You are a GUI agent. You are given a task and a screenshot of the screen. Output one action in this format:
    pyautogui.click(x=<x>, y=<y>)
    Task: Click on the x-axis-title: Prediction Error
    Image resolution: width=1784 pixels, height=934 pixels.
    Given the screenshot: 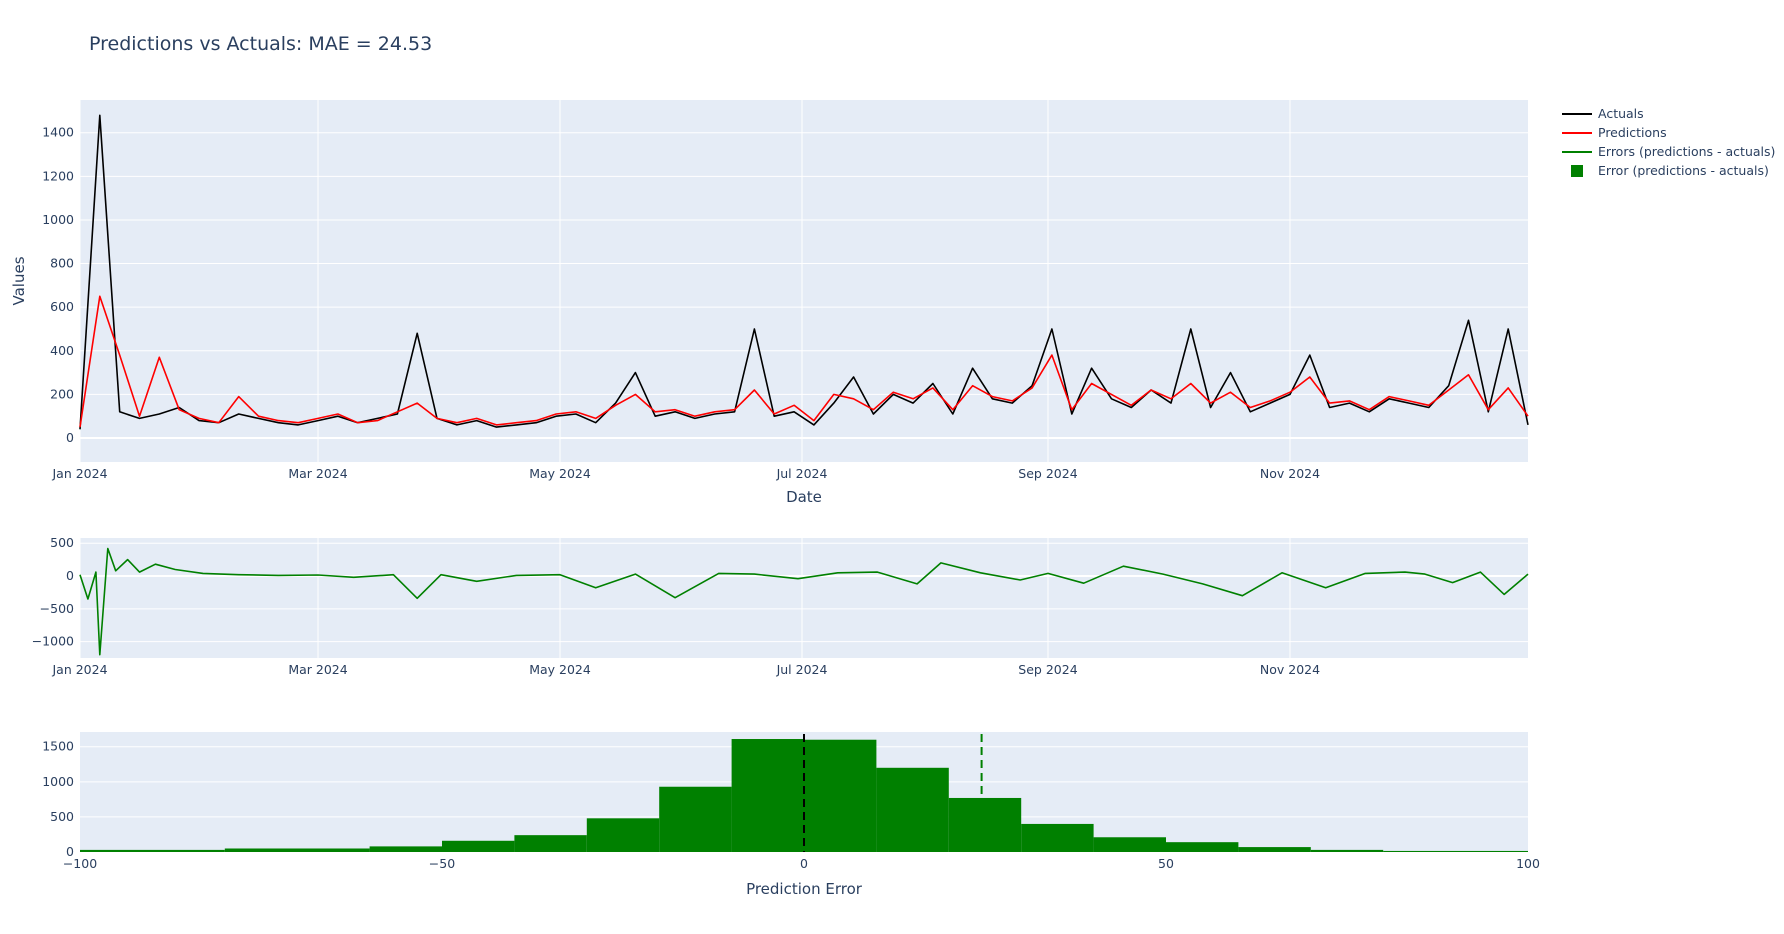 What is the action you would take?
    pyautogui.click(x=804, y=889)
    